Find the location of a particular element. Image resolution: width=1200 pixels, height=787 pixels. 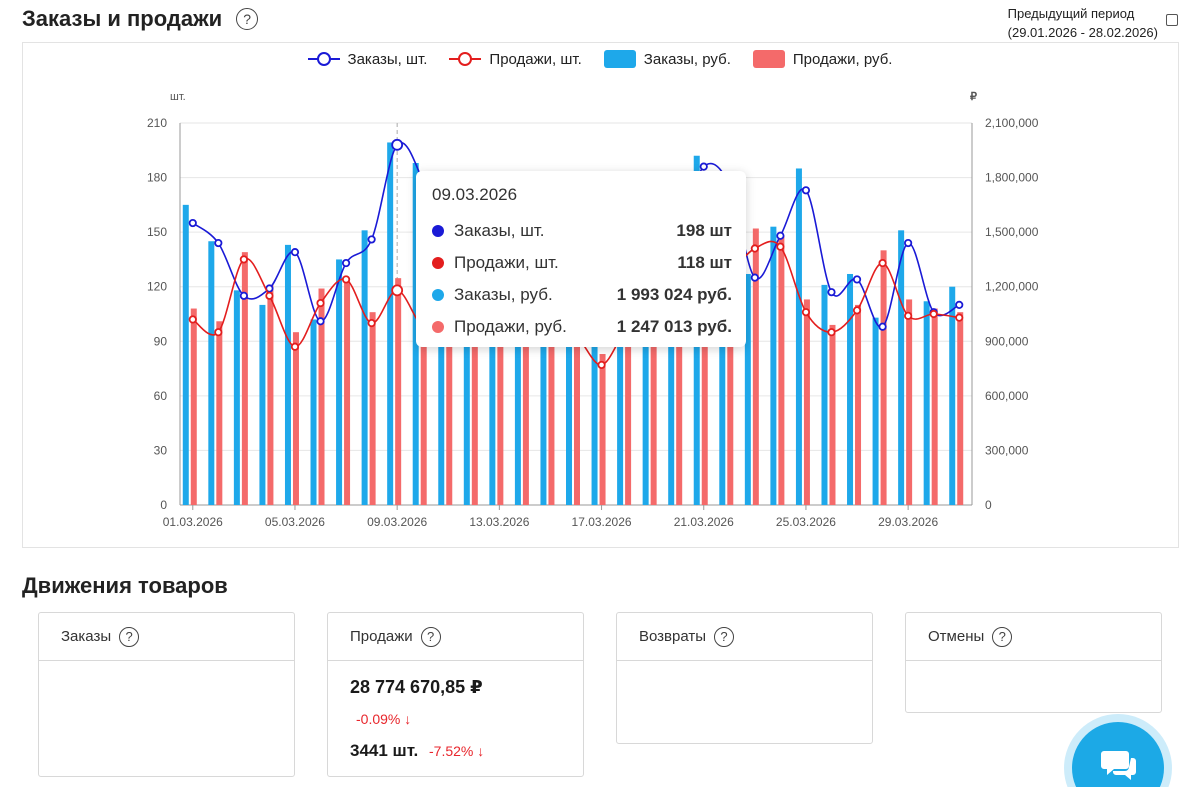

chat-button is located at coordinates (1118, 754).